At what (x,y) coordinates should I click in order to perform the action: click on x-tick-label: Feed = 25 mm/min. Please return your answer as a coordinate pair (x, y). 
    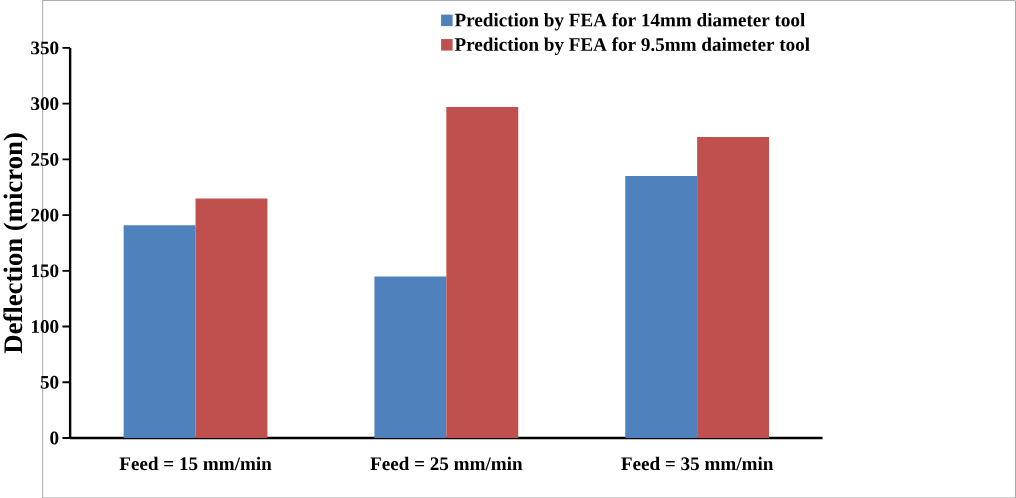
    Looking at the image, I should click on (446, 463).